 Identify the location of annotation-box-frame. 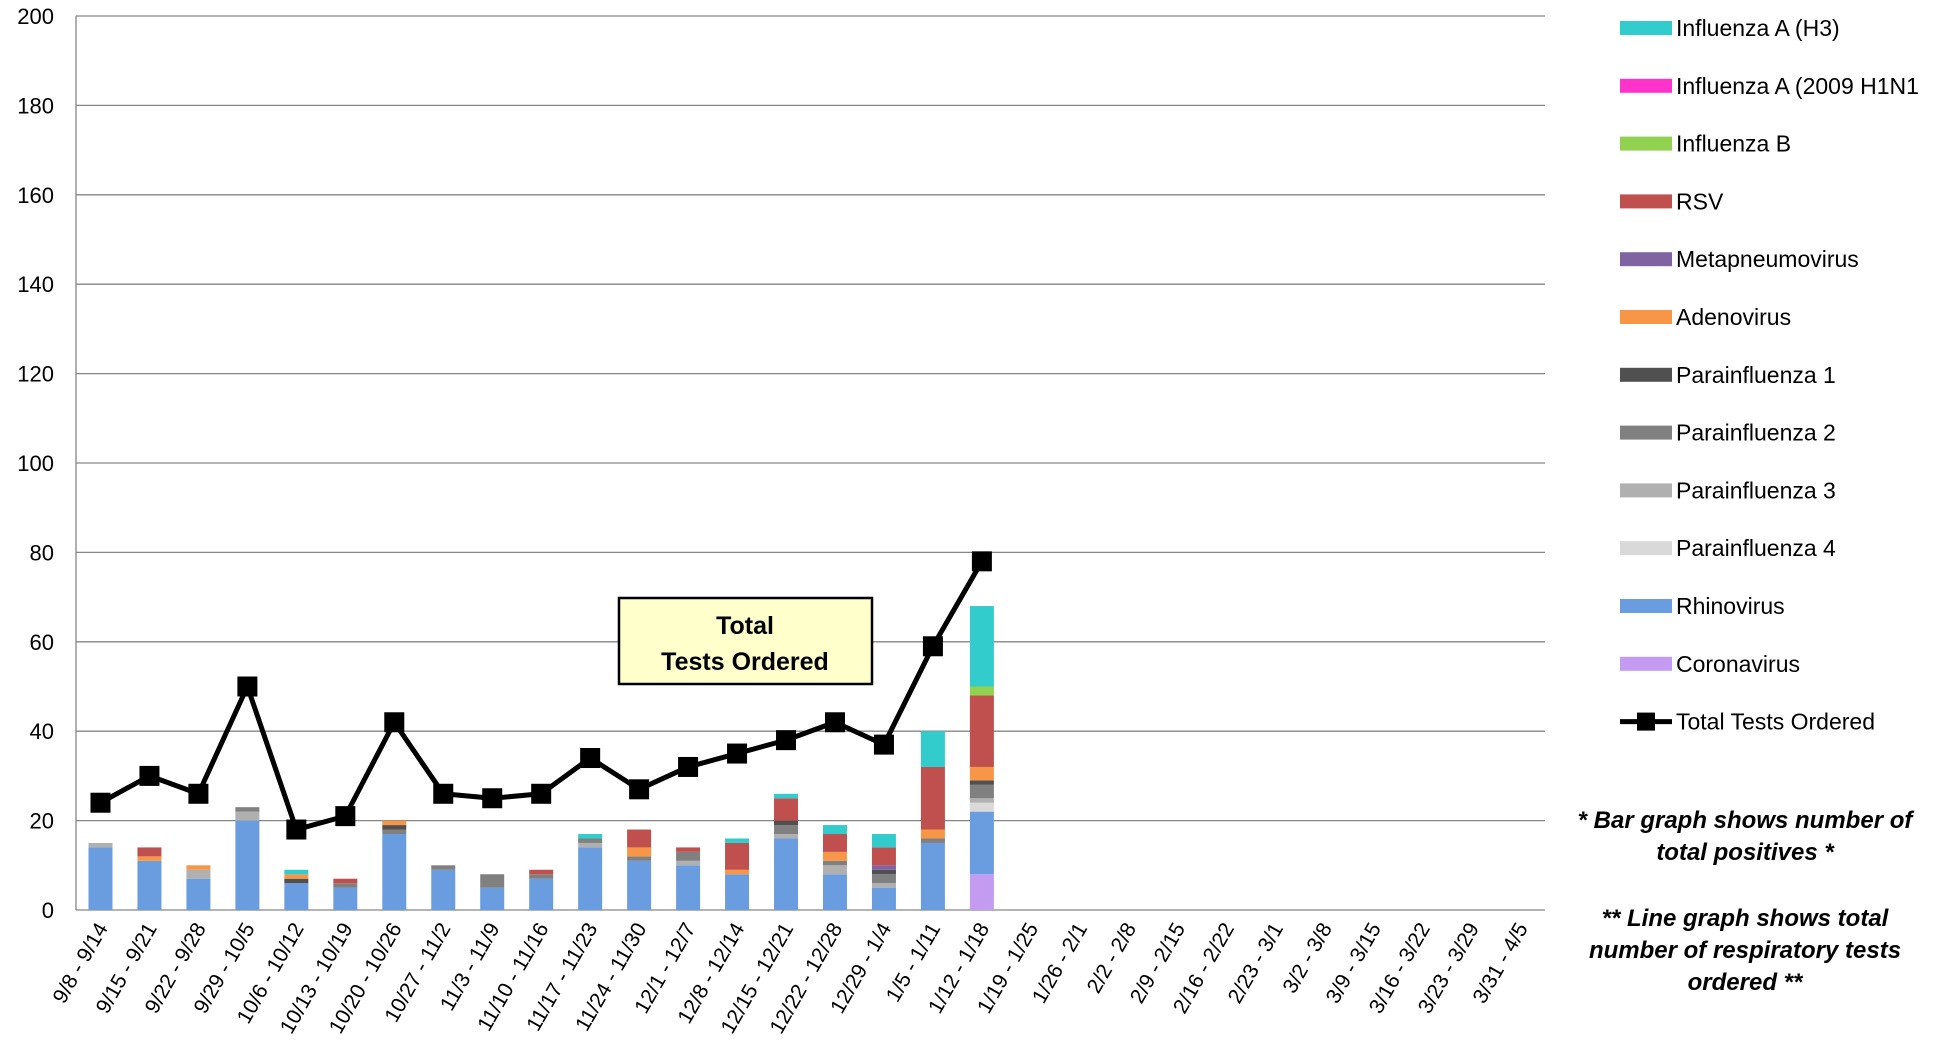
(745, 641).